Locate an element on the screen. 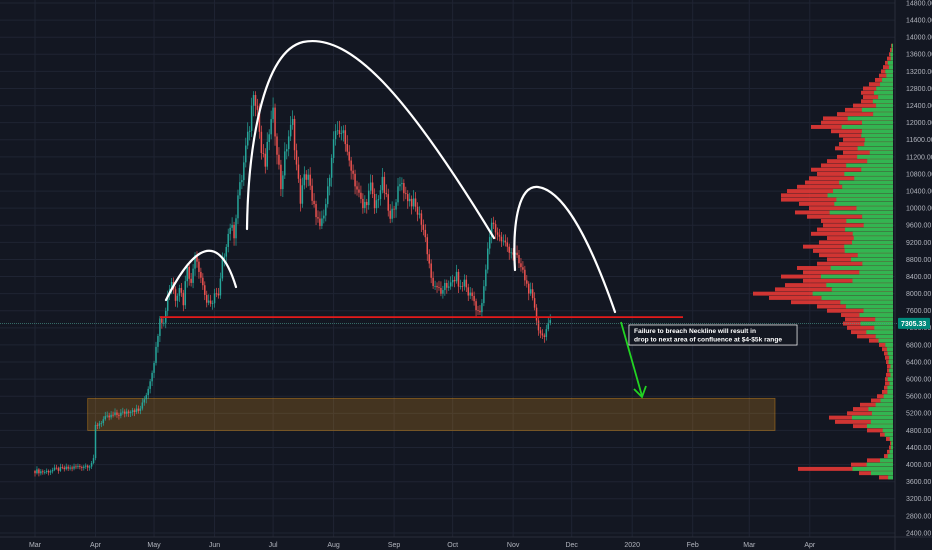 The width and height of the screenshot is (932, 550). price-tick-label: 11200.00 is located at coordinates (919, 157).